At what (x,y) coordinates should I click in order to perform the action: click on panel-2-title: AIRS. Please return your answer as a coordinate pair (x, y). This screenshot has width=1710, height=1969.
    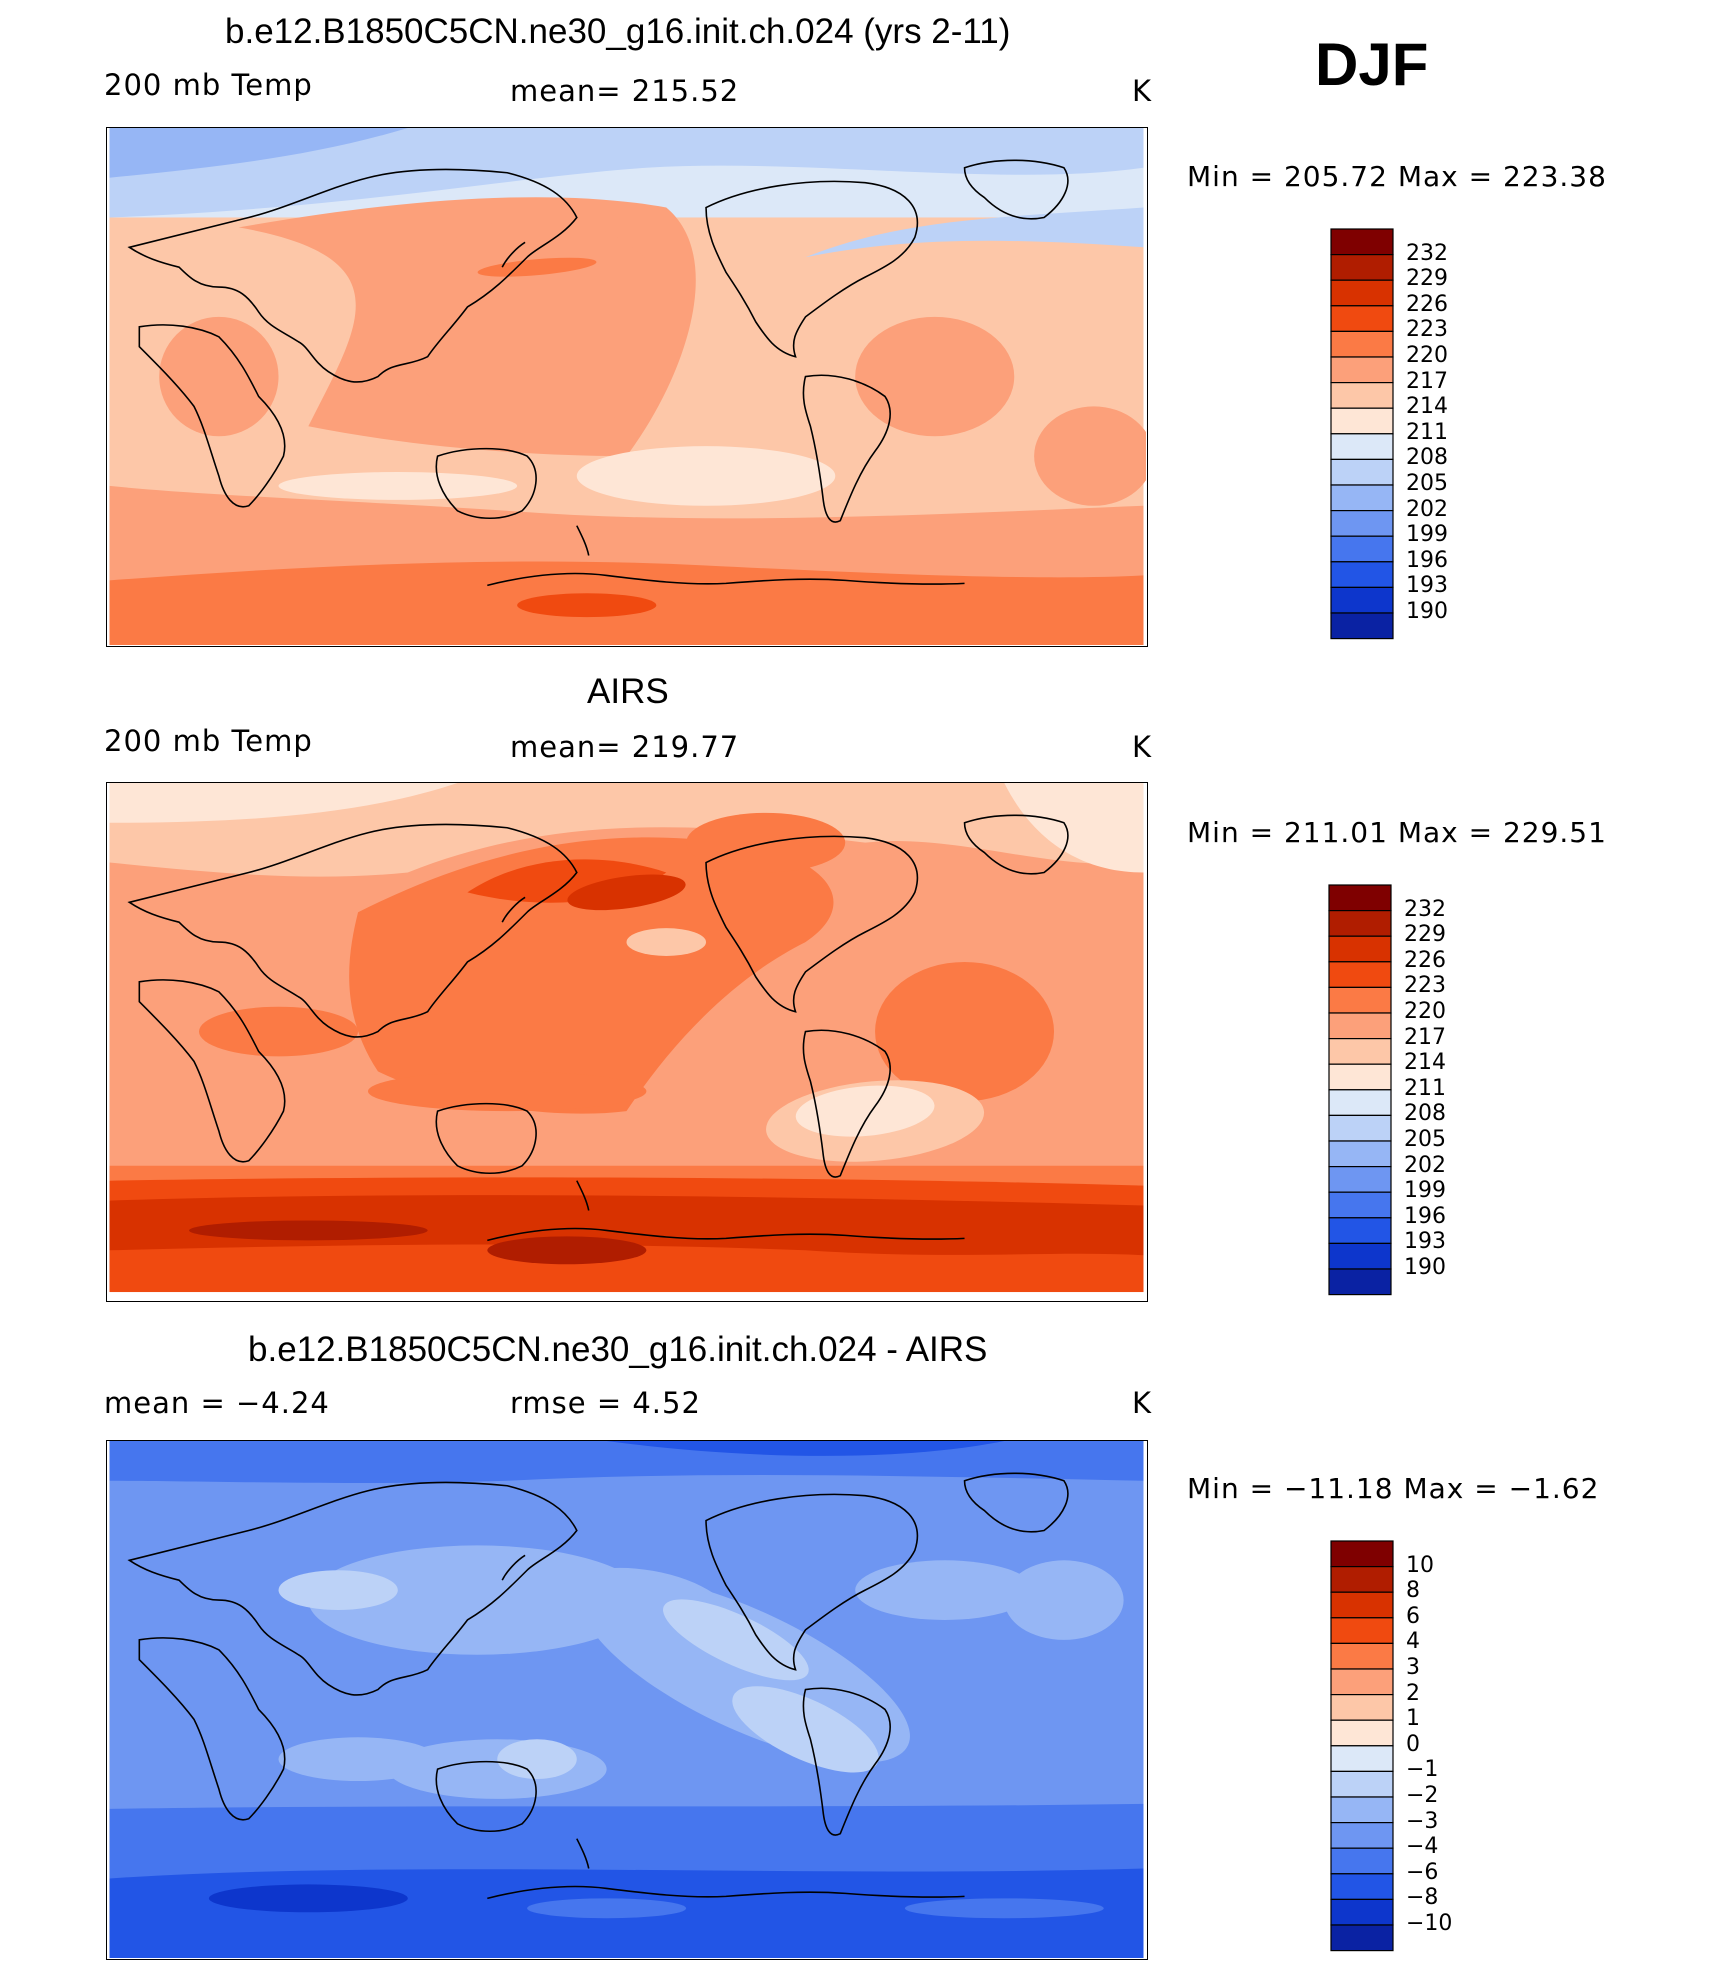
    Looking at the image, I should click on (628, 691).